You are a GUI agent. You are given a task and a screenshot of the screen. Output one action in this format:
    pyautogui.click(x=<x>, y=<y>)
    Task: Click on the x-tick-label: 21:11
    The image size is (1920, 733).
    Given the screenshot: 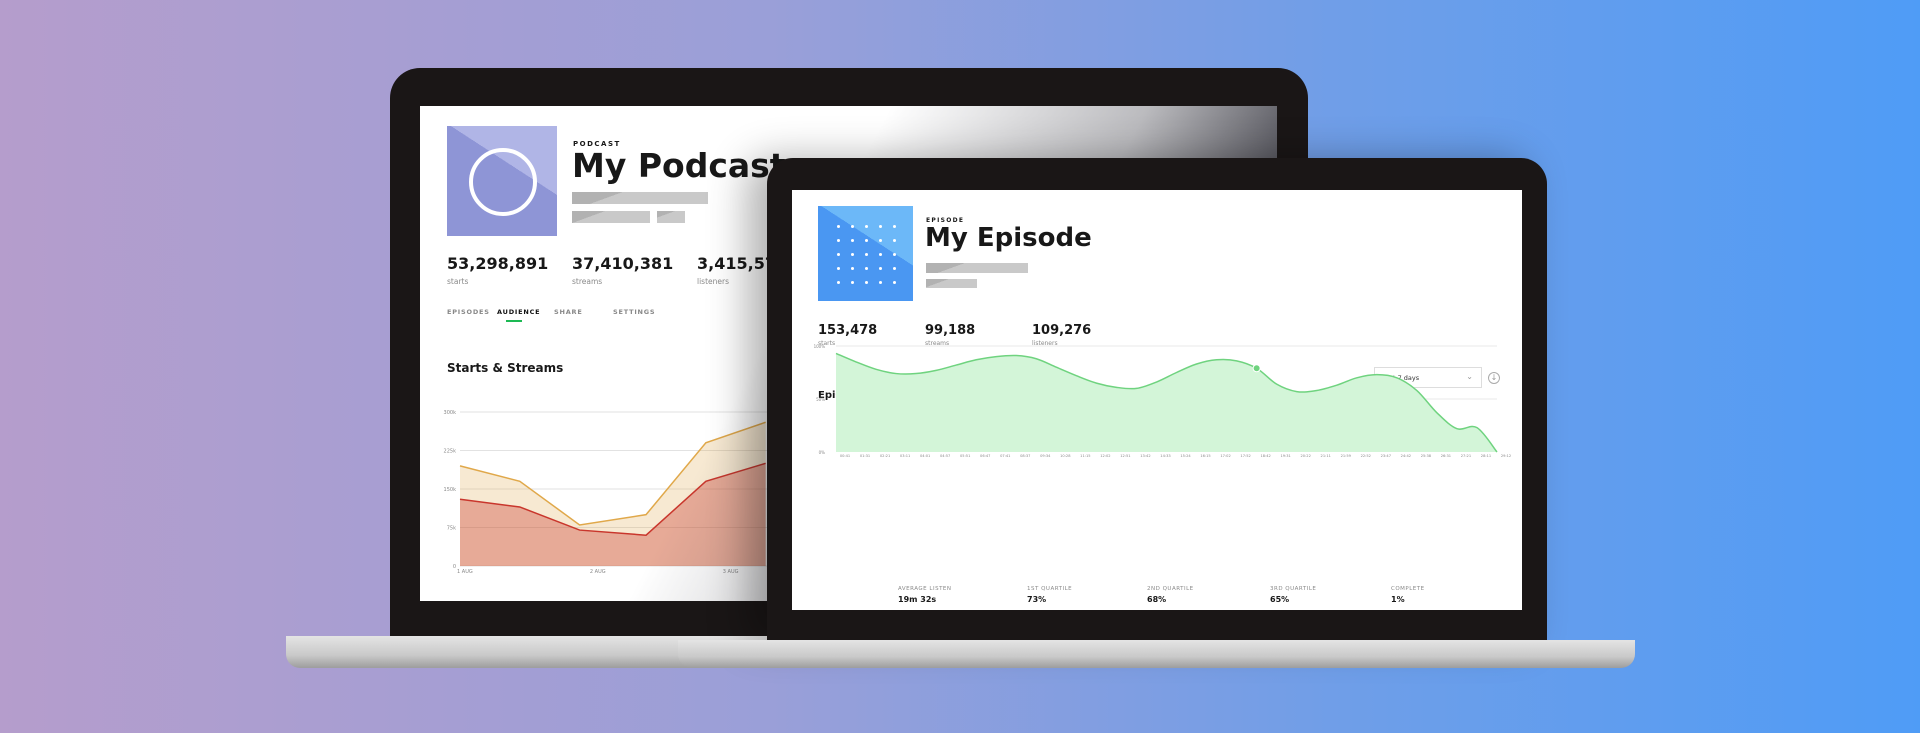 What is the action you would take?
    pyautogui.click(x=1326, y=456)
    